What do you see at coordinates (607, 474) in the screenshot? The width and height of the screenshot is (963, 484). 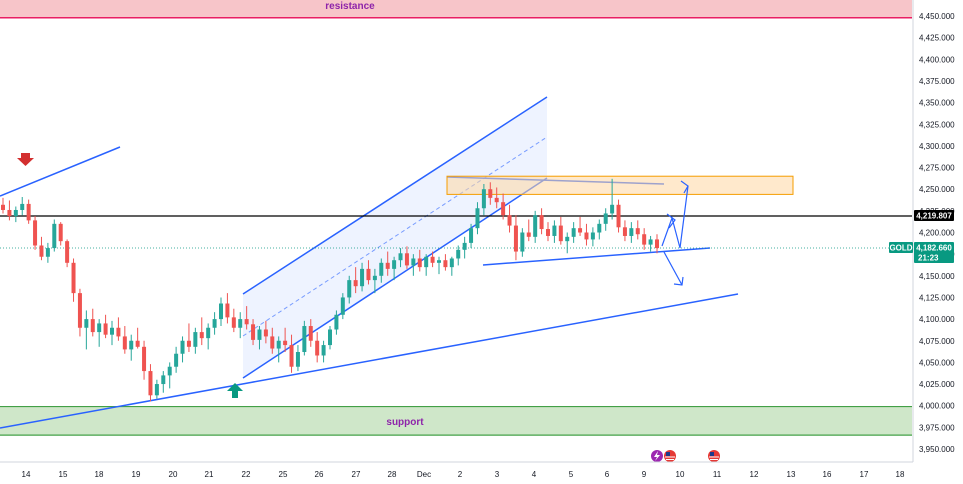 I see `date-tick-label: 6` at bounding box center [607, 474].